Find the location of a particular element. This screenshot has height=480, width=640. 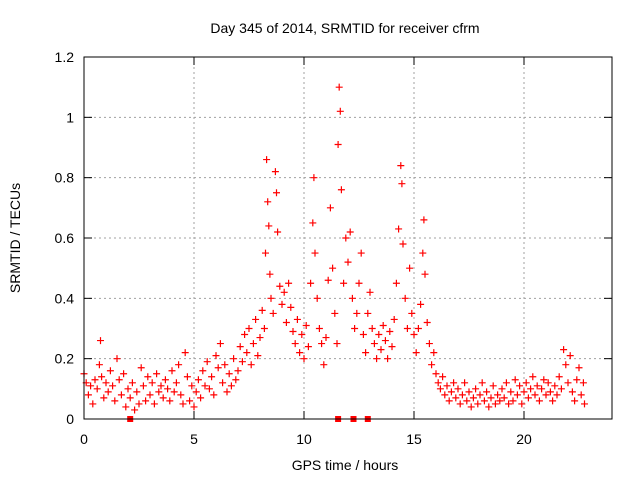

y-axis-label: SRMTID / TECUs is located at coordinates (15, 238).